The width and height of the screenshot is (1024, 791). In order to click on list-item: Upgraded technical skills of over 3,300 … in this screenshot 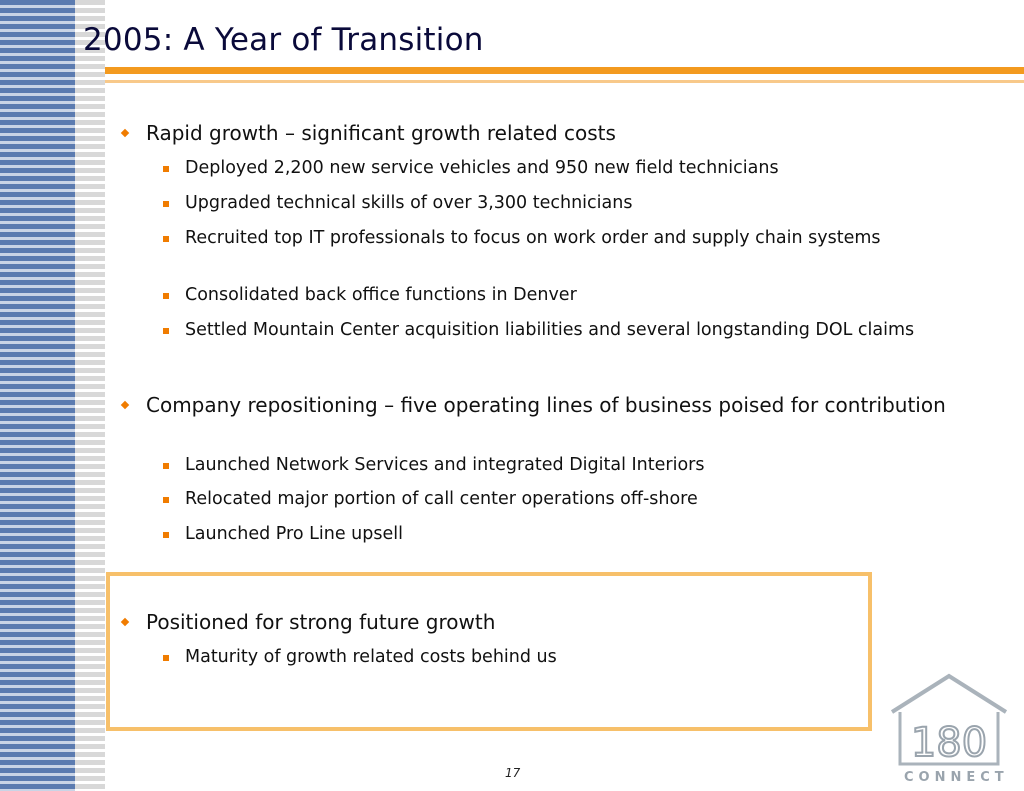, I will do `click(409, 203)`.